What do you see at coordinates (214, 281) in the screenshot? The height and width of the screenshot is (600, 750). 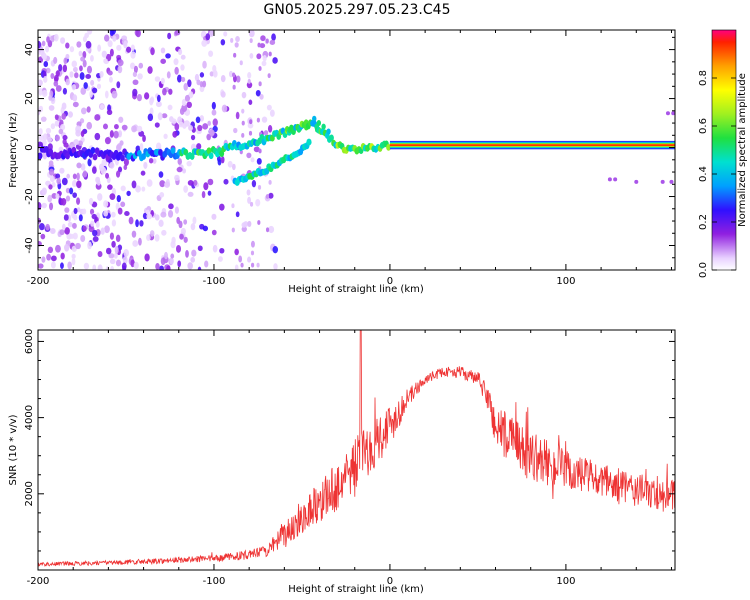 I see `spectrogram-x-tick-label: -100` at bounding box center [214, 281].